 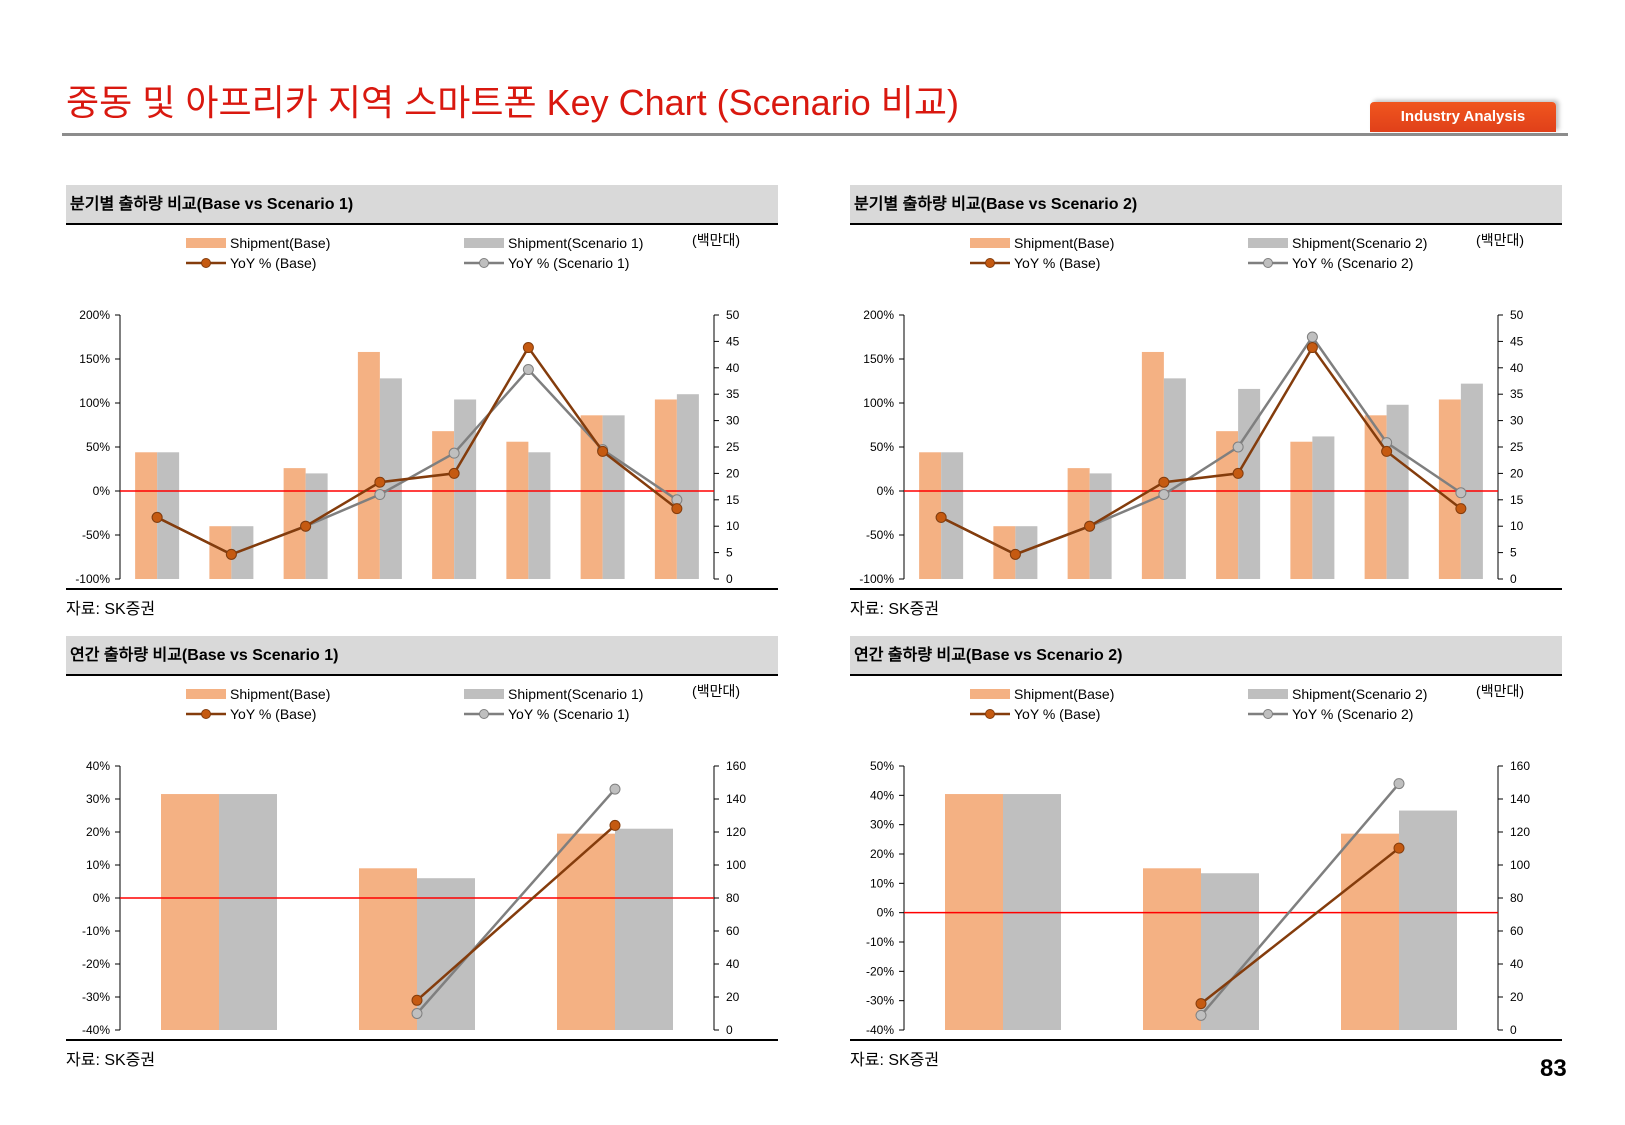 I want to click on y-left-tick-label: -100%, so click(x=876, y=579).